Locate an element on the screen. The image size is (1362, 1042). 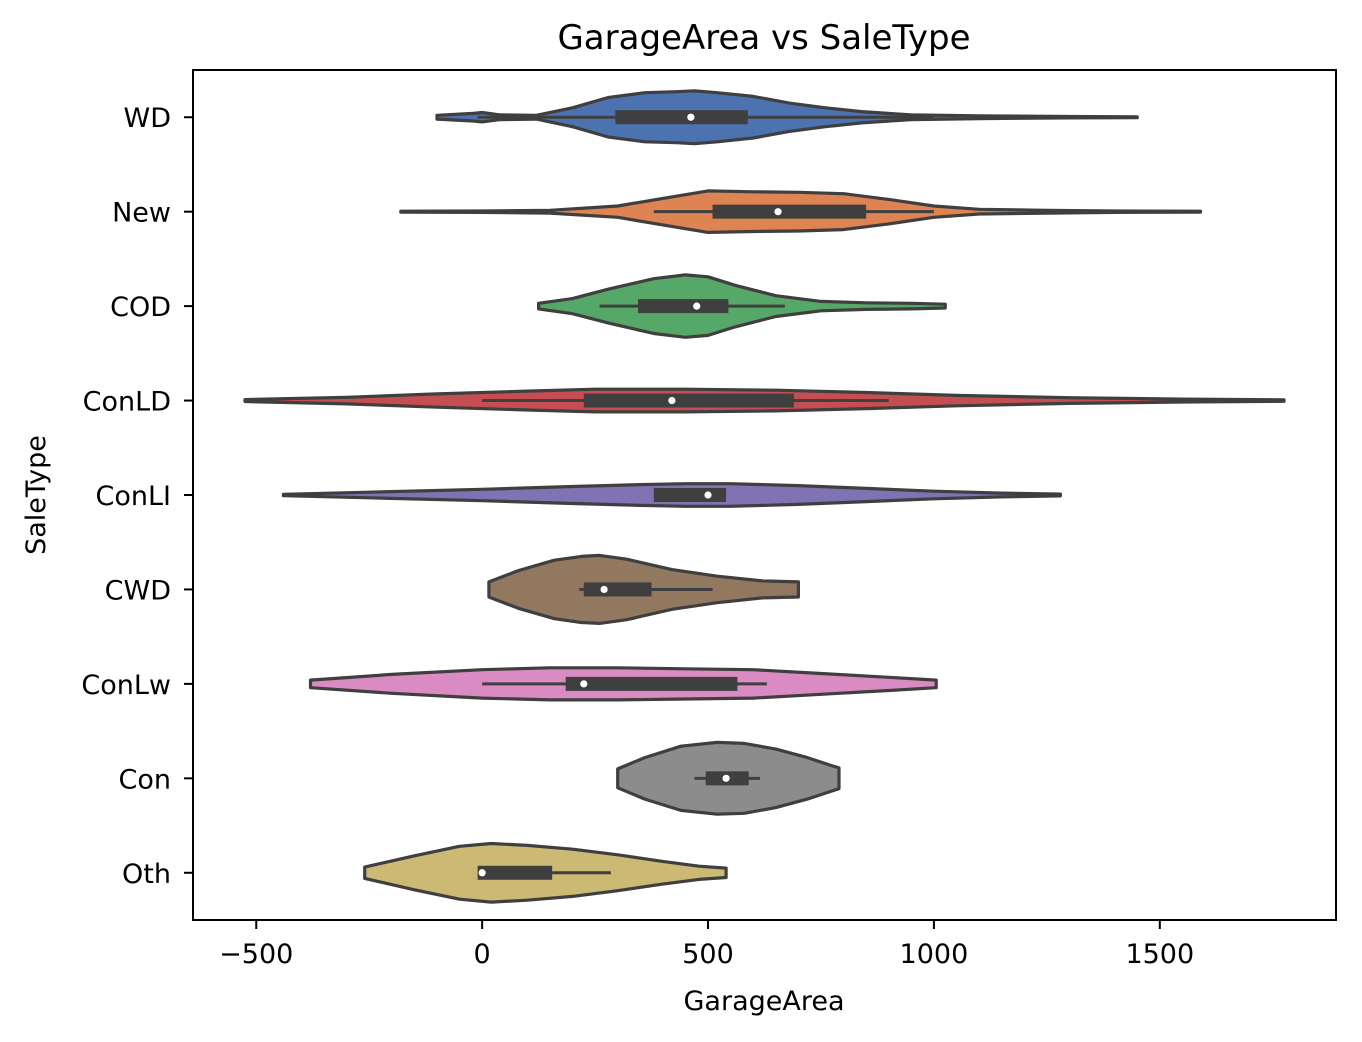
violin-cod is located at coordinates (742, 306).